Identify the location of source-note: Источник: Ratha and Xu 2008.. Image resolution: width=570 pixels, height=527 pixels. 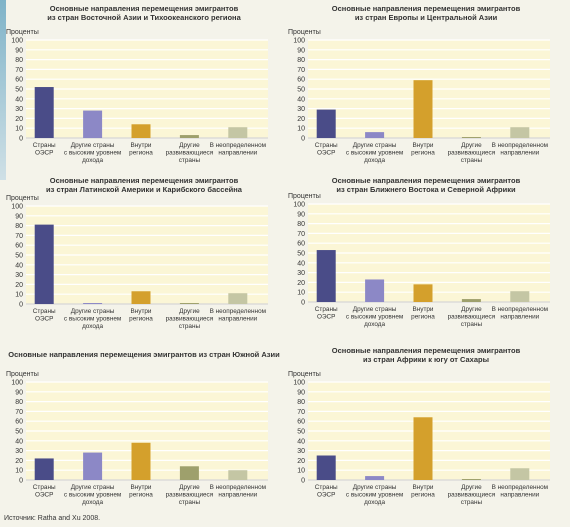
(52, 518).